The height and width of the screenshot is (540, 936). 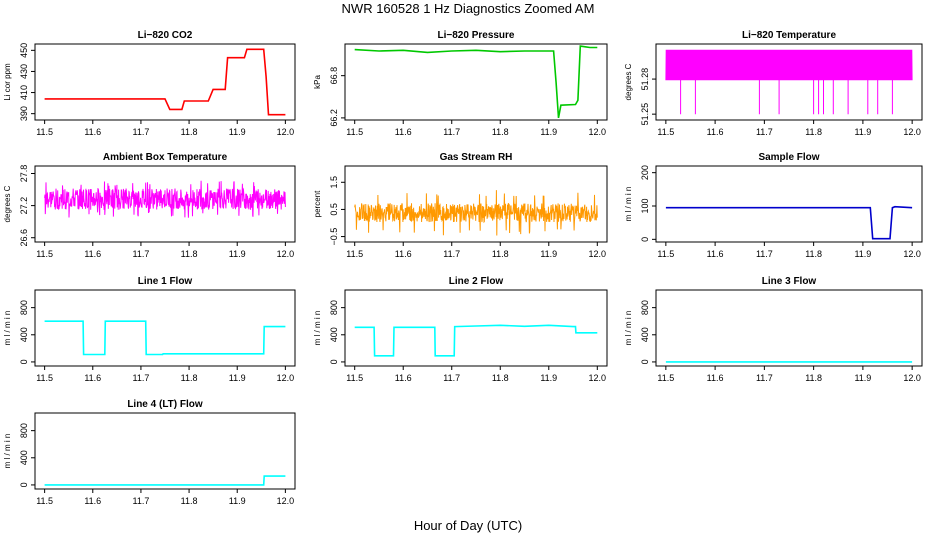 I want to click on y-tick-label: 1.5, so click(x=334, y=182).